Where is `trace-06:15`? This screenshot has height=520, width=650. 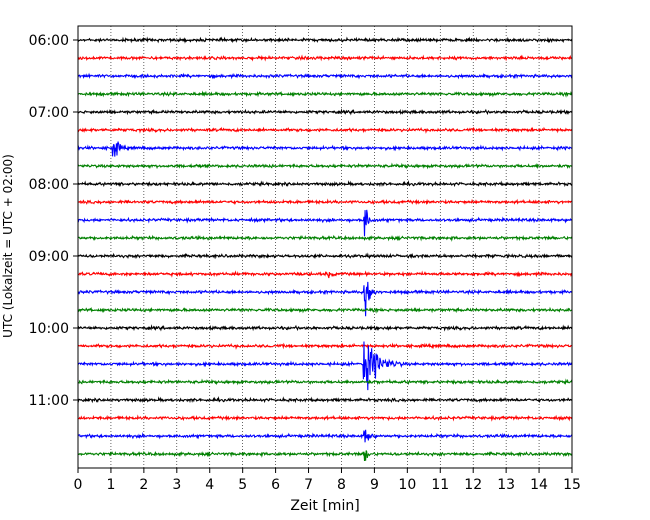
trace-06:15 is located at coordinates (325, 58).